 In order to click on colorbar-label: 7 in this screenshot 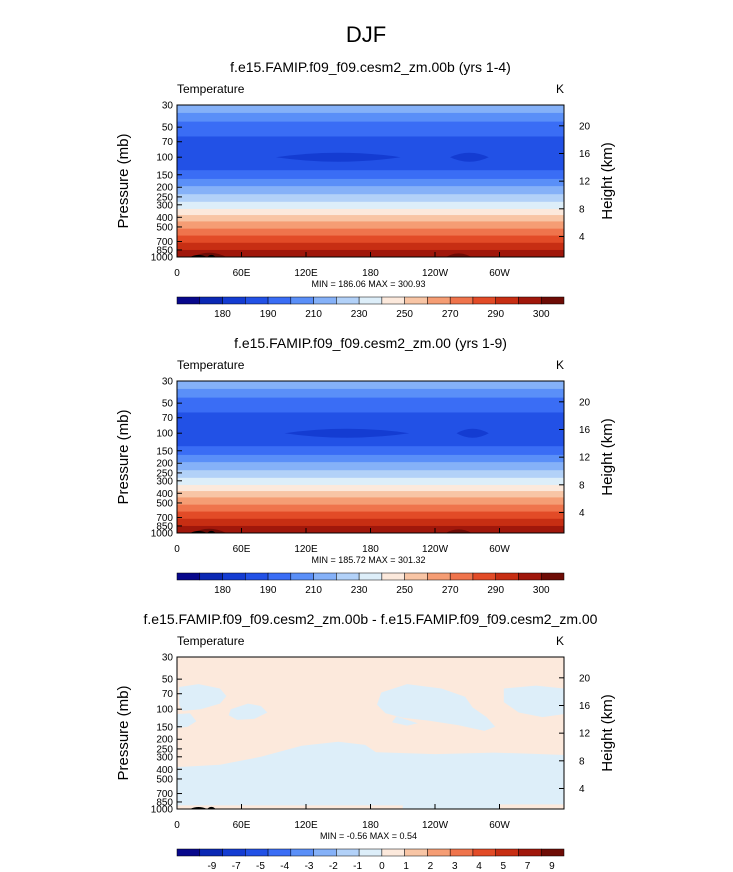, I will do `click(528, 866)`.